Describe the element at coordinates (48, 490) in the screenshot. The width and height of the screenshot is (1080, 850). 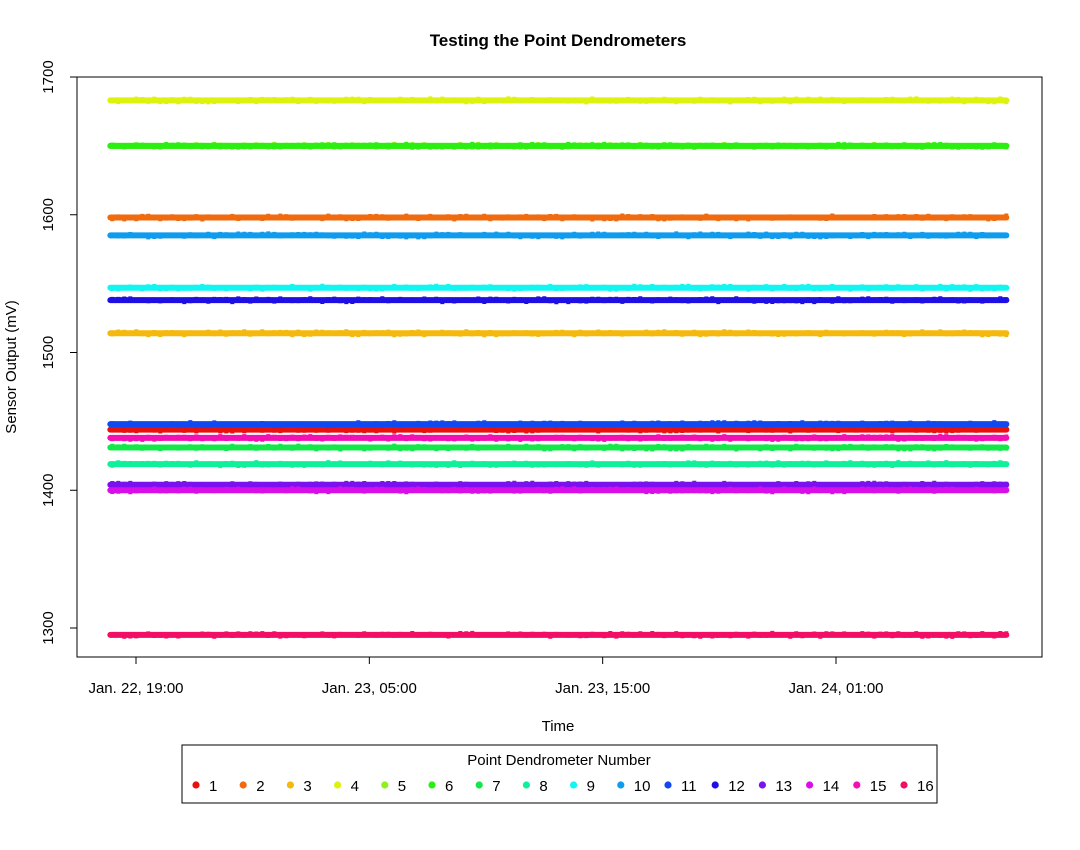
I see `y-tick-label: 1400` at that location.